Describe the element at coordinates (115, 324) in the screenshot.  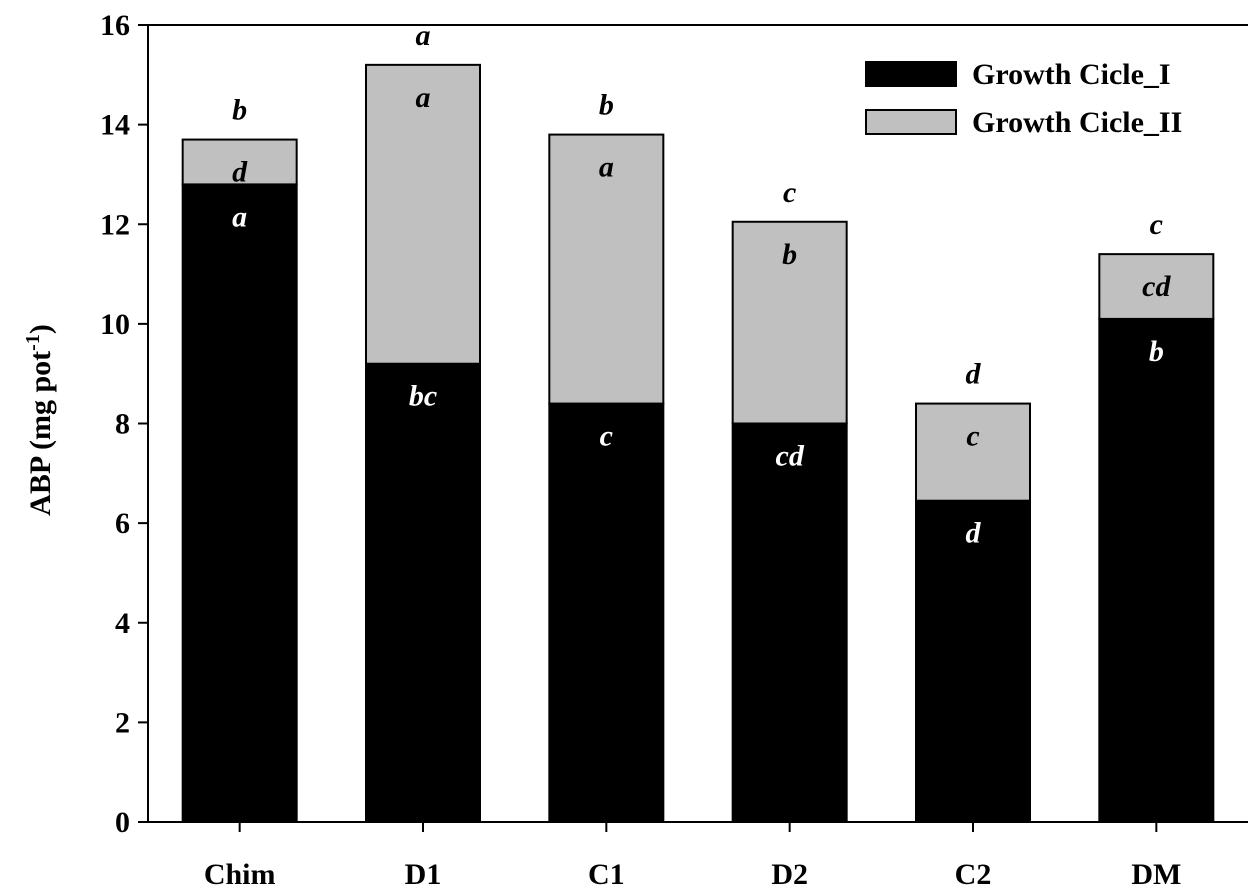
I see `y-tick-label: 10` at that location.